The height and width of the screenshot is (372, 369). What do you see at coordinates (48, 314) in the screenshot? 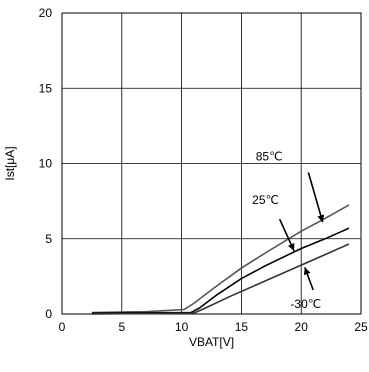
I see `y-tick-label: 0` at bounding box center [48, 314].